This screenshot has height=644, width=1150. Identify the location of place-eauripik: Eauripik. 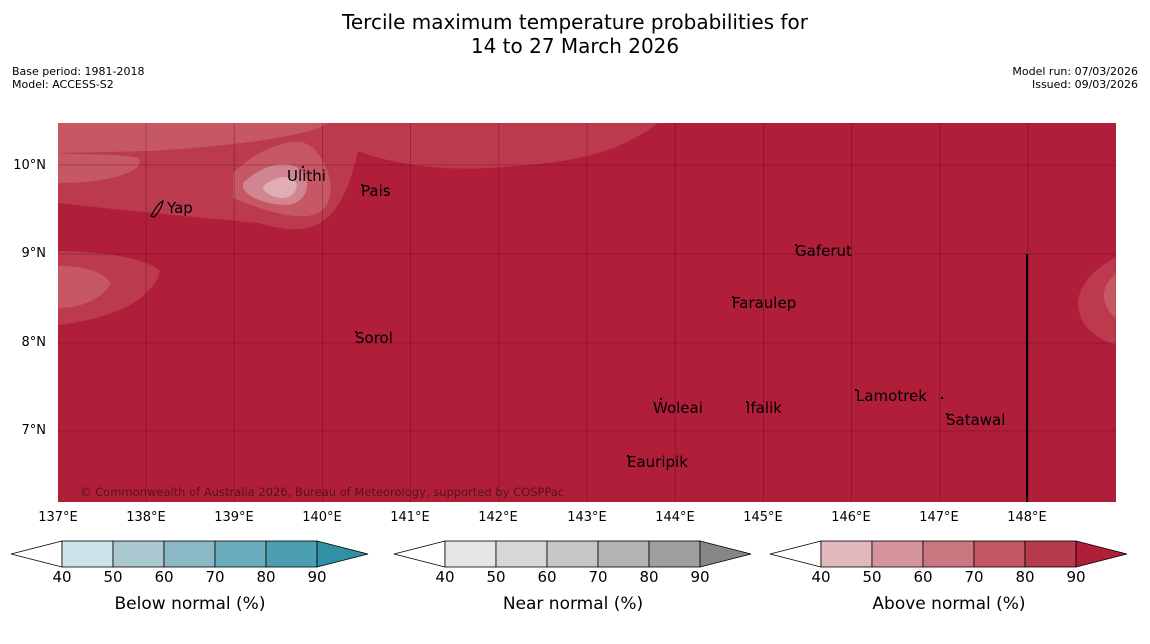
(657, 462).